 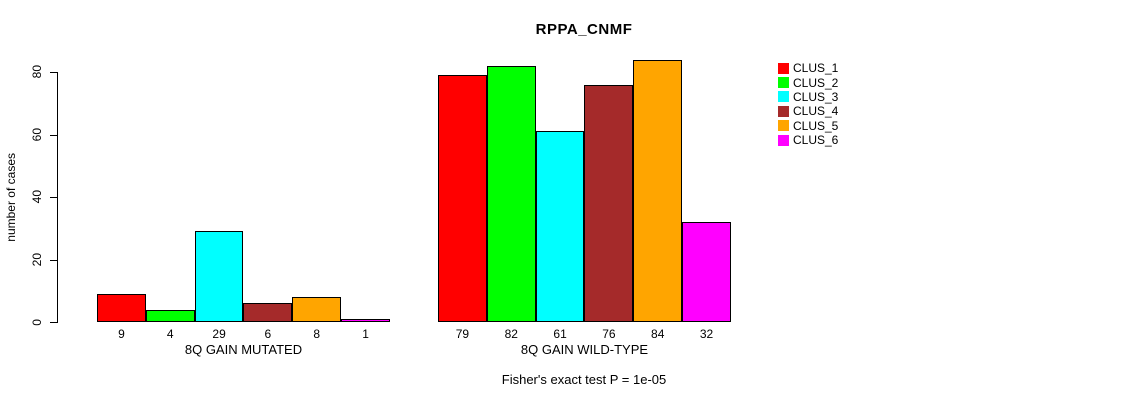 I want to click on bar-value-label: 32, so click(x=706, y=334).